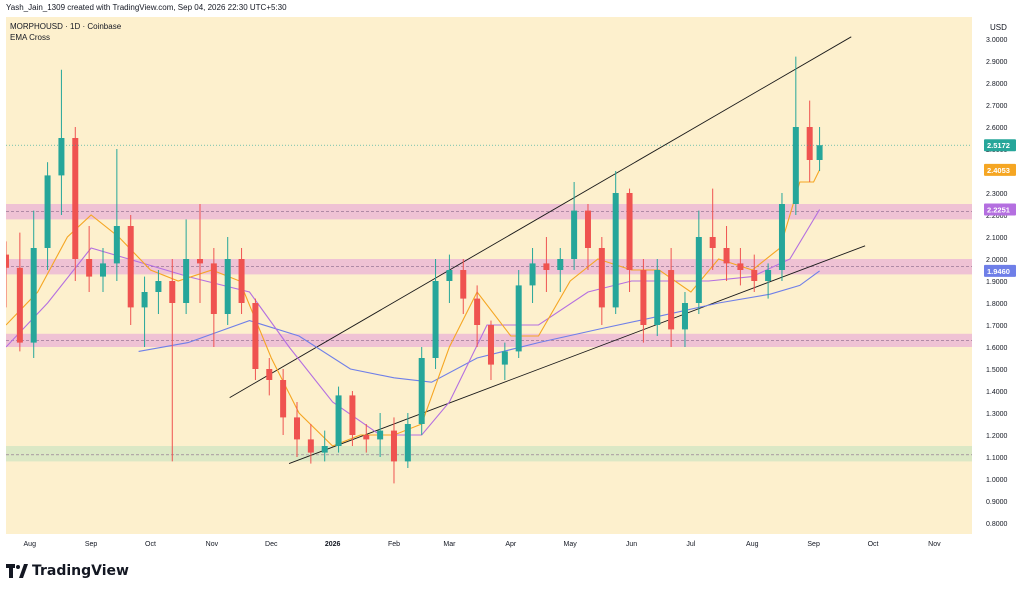 This screenshot has width=1024, height=589. I want to click on currency-label: USD, so click(998, 27).